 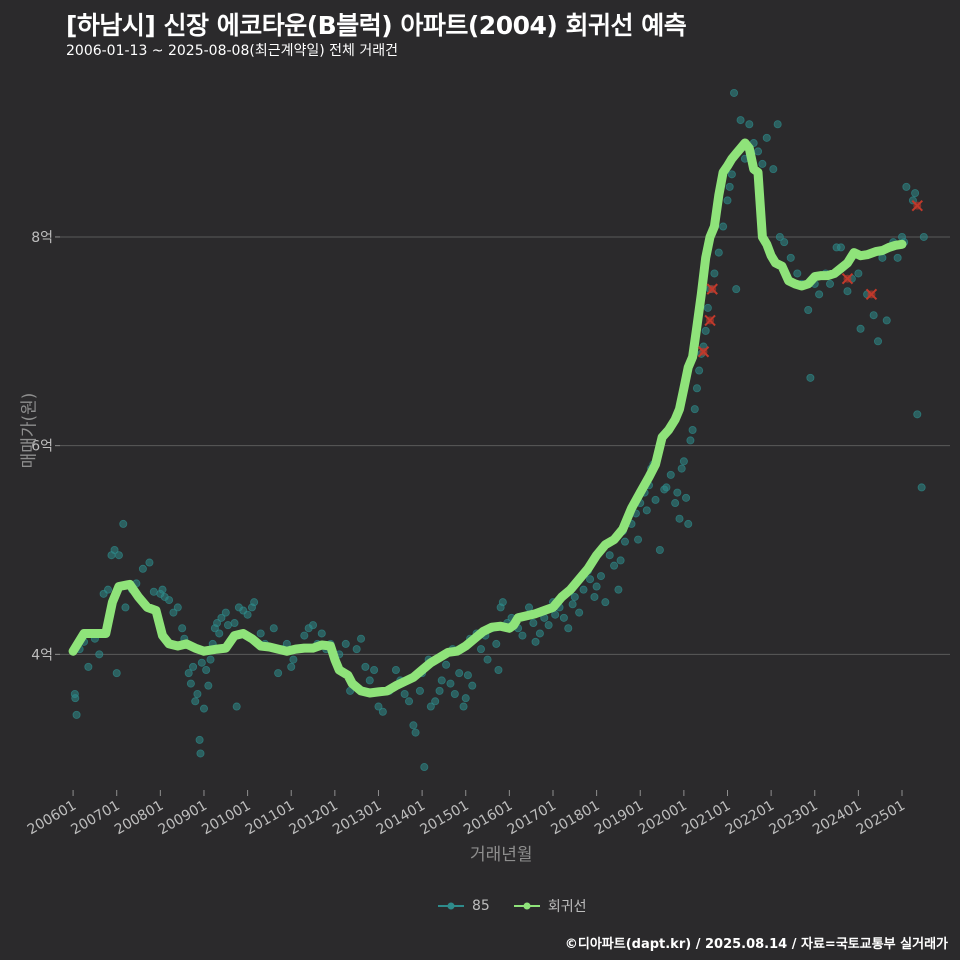 What do you see at coordinates (52, 818) in the screenshot?
I see `x-tick-label: 200601` at bounding box center [52, 818].